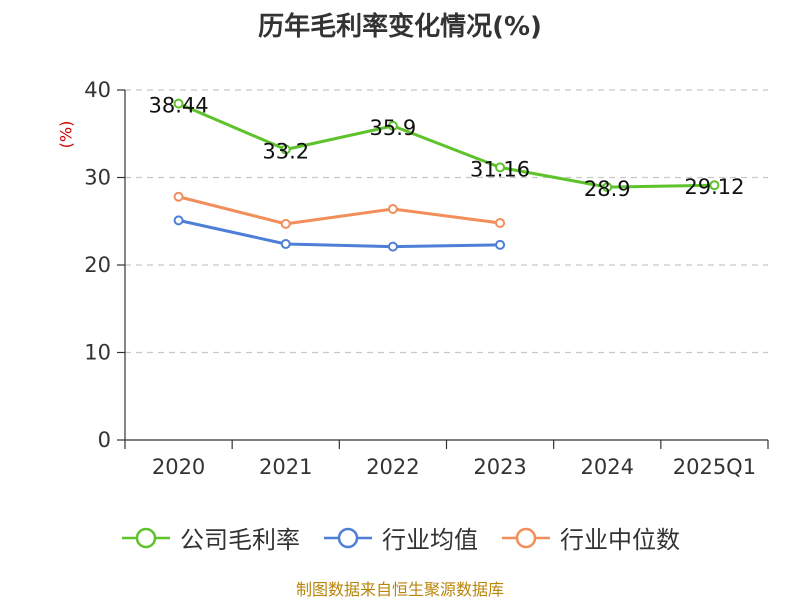  Describe the element at coordinates (97, 178) in the screenshot. I see `y-tick-label: 30` at that location.